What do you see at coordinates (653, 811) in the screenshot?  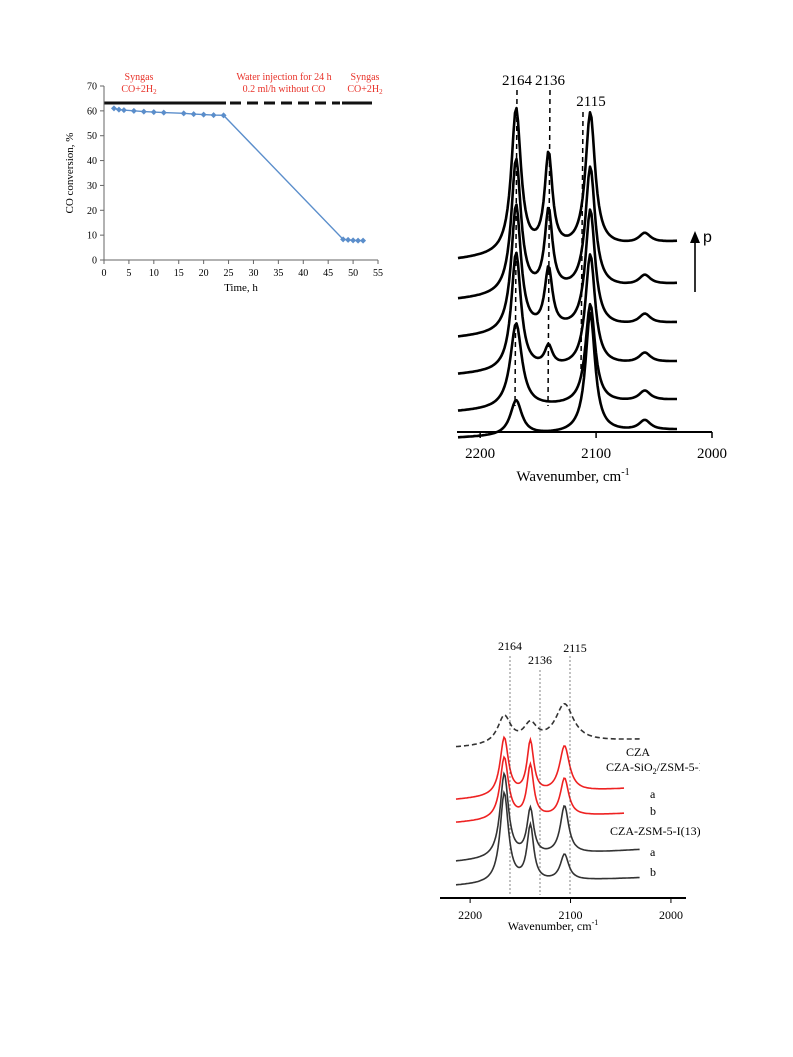 I see `trace-label-sio2-b: b` at bounding box center [653, 811].